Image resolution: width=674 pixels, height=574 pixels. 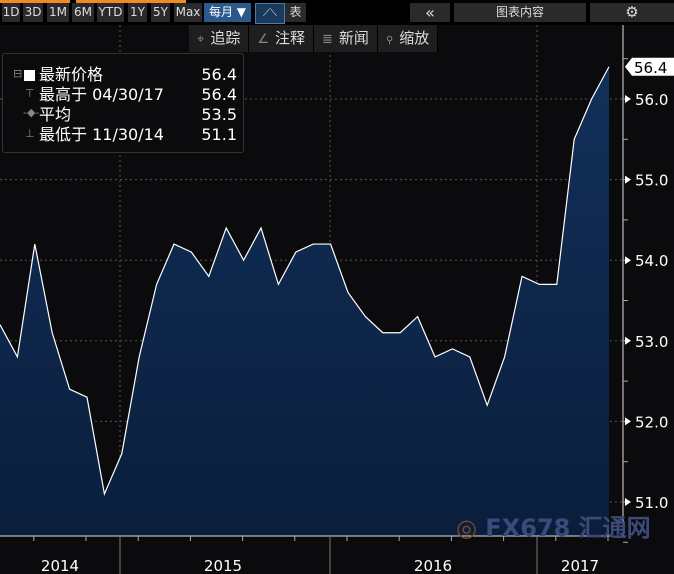 I want to click on last-value-label: 56.4, so click(x=650, y=68).